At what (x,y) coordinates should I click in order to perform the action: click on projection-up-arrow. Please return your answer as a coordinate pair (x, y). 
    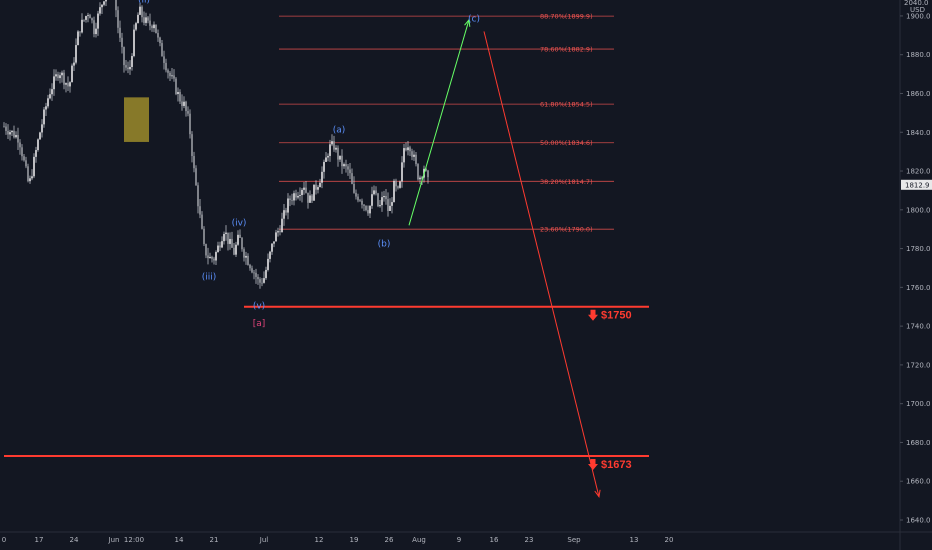
    Looking at the image, I should click on (439, 122).